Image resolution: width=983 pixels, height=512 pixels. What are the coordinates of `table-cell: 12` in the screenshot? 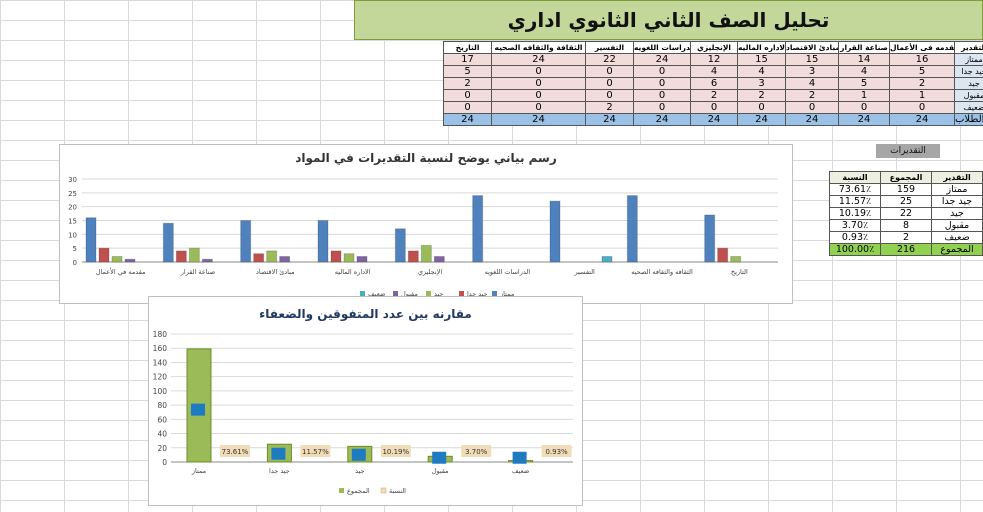 It's located at (714, 59).